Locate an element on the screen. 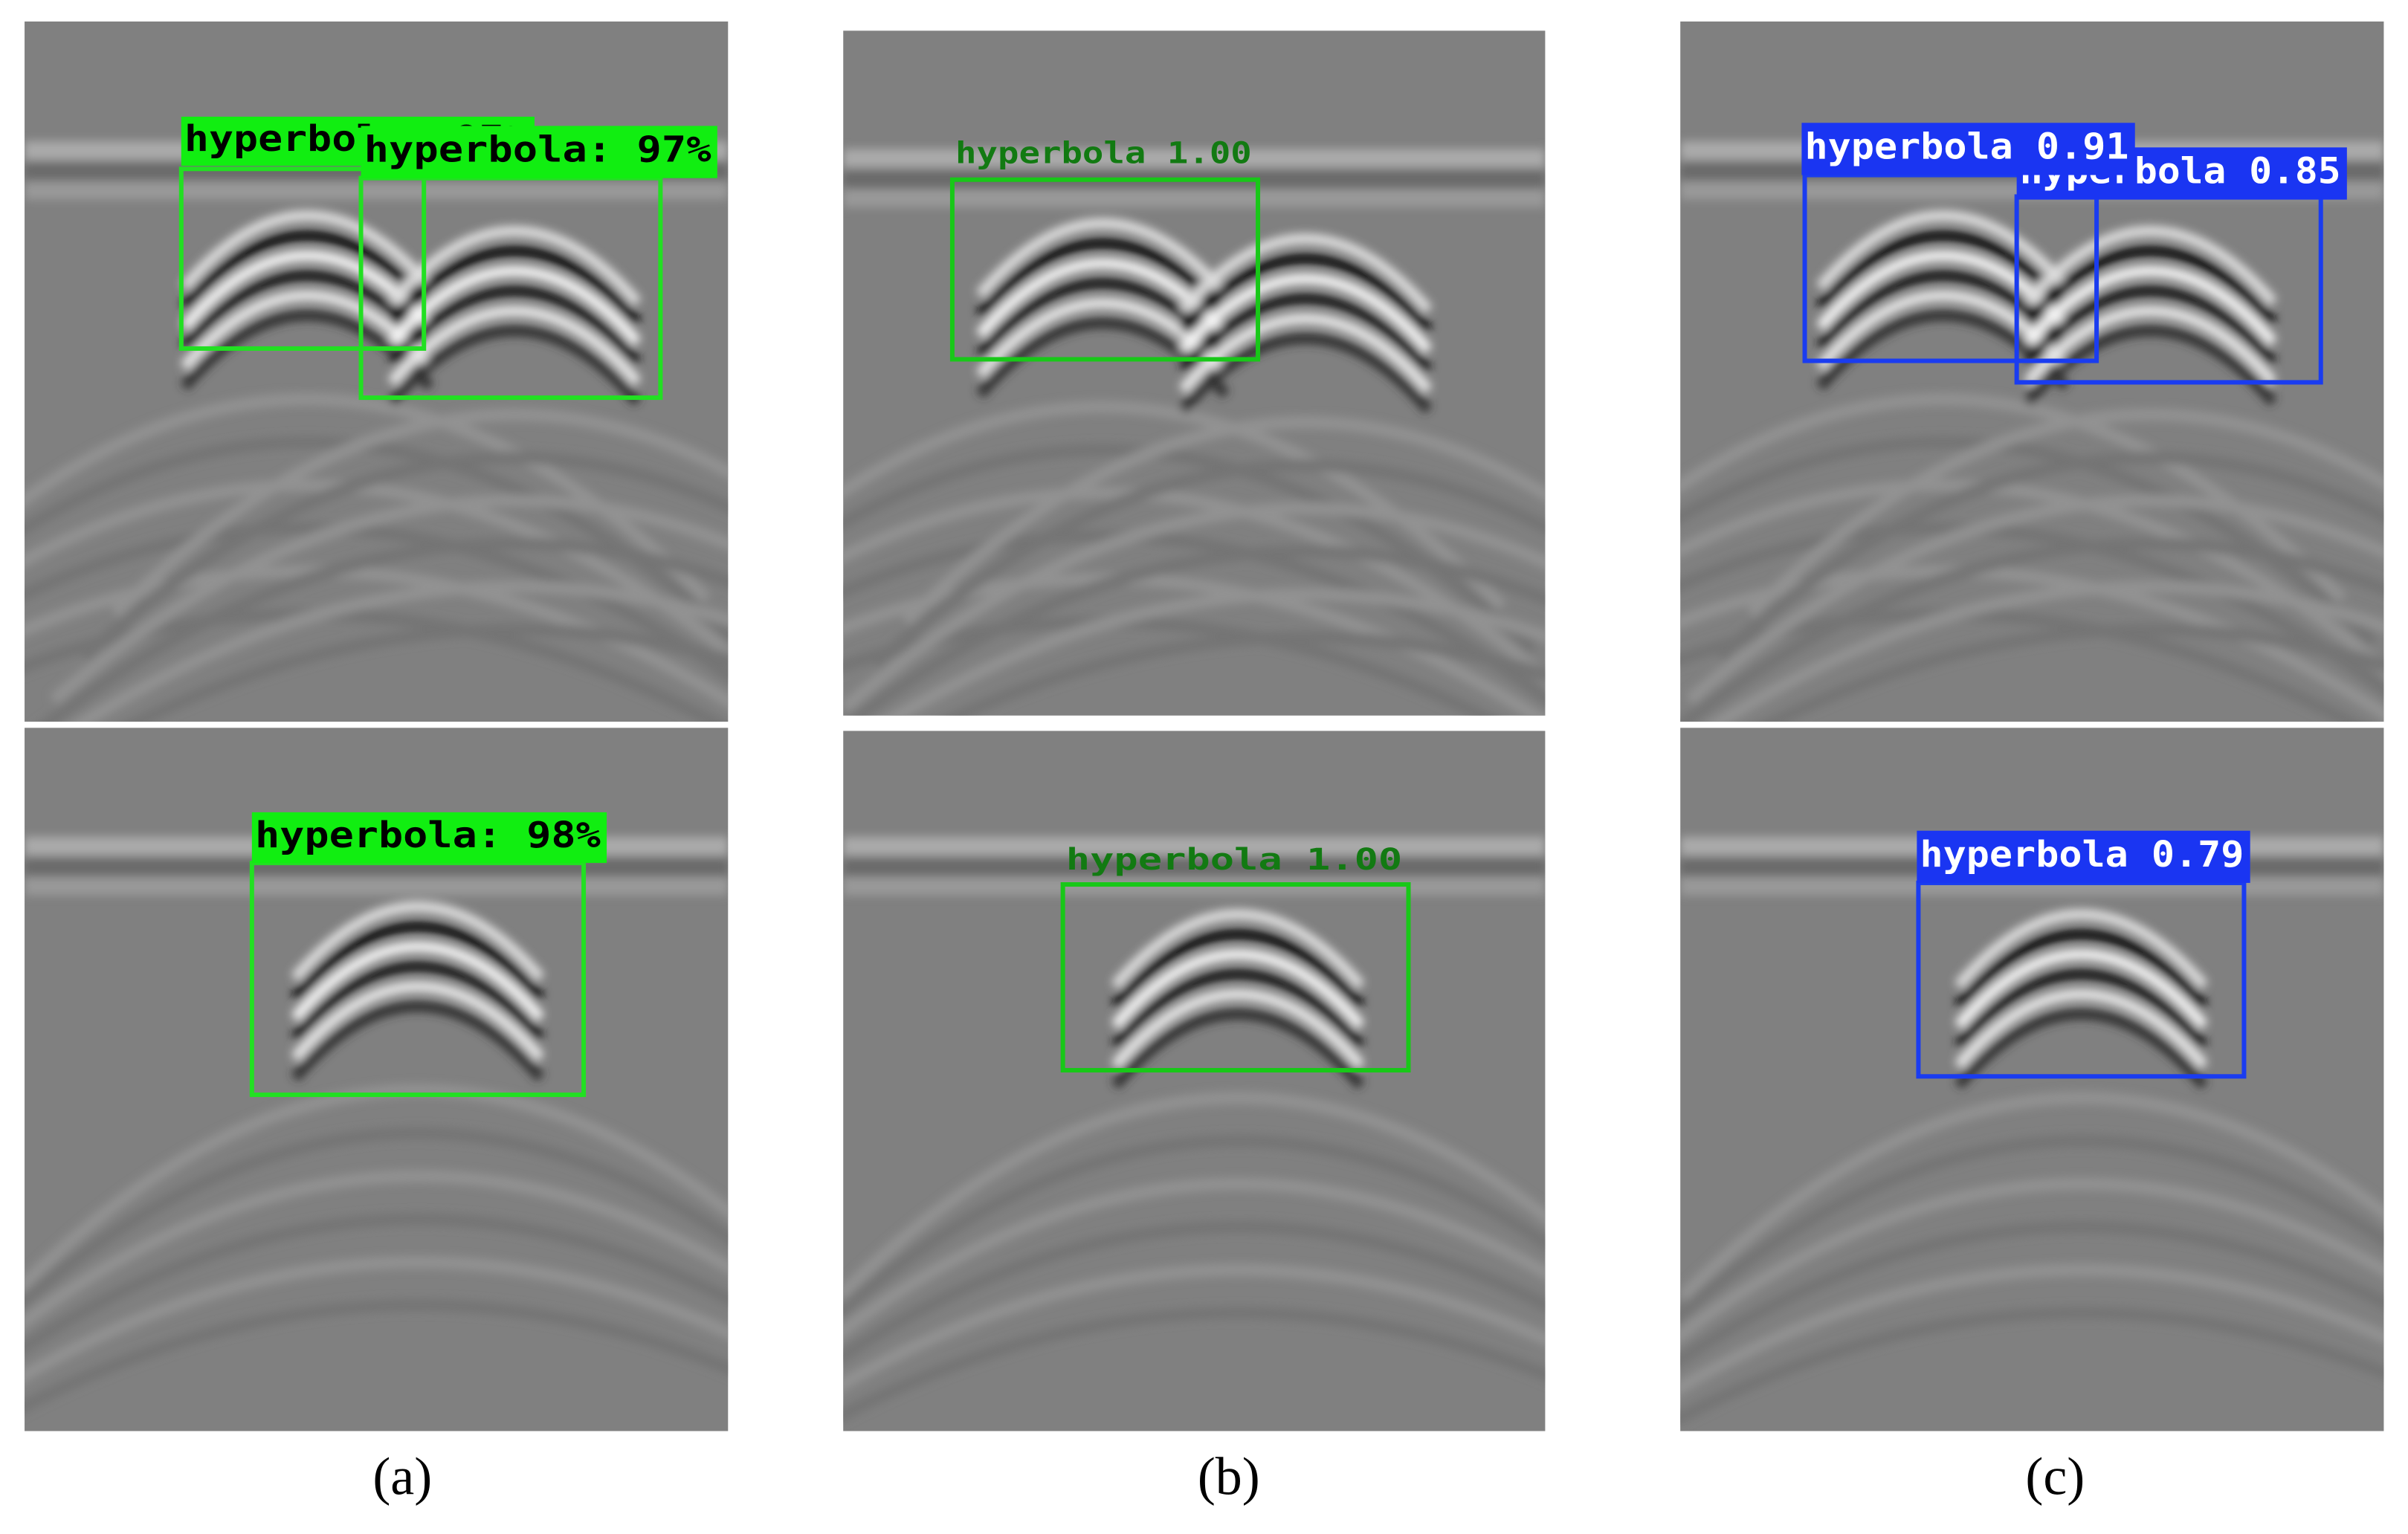 The height and width of the screenshot is (1534, 2408). detections: hyperbola: 97%hyperbola: 97% is located at coordinates (447, 259).